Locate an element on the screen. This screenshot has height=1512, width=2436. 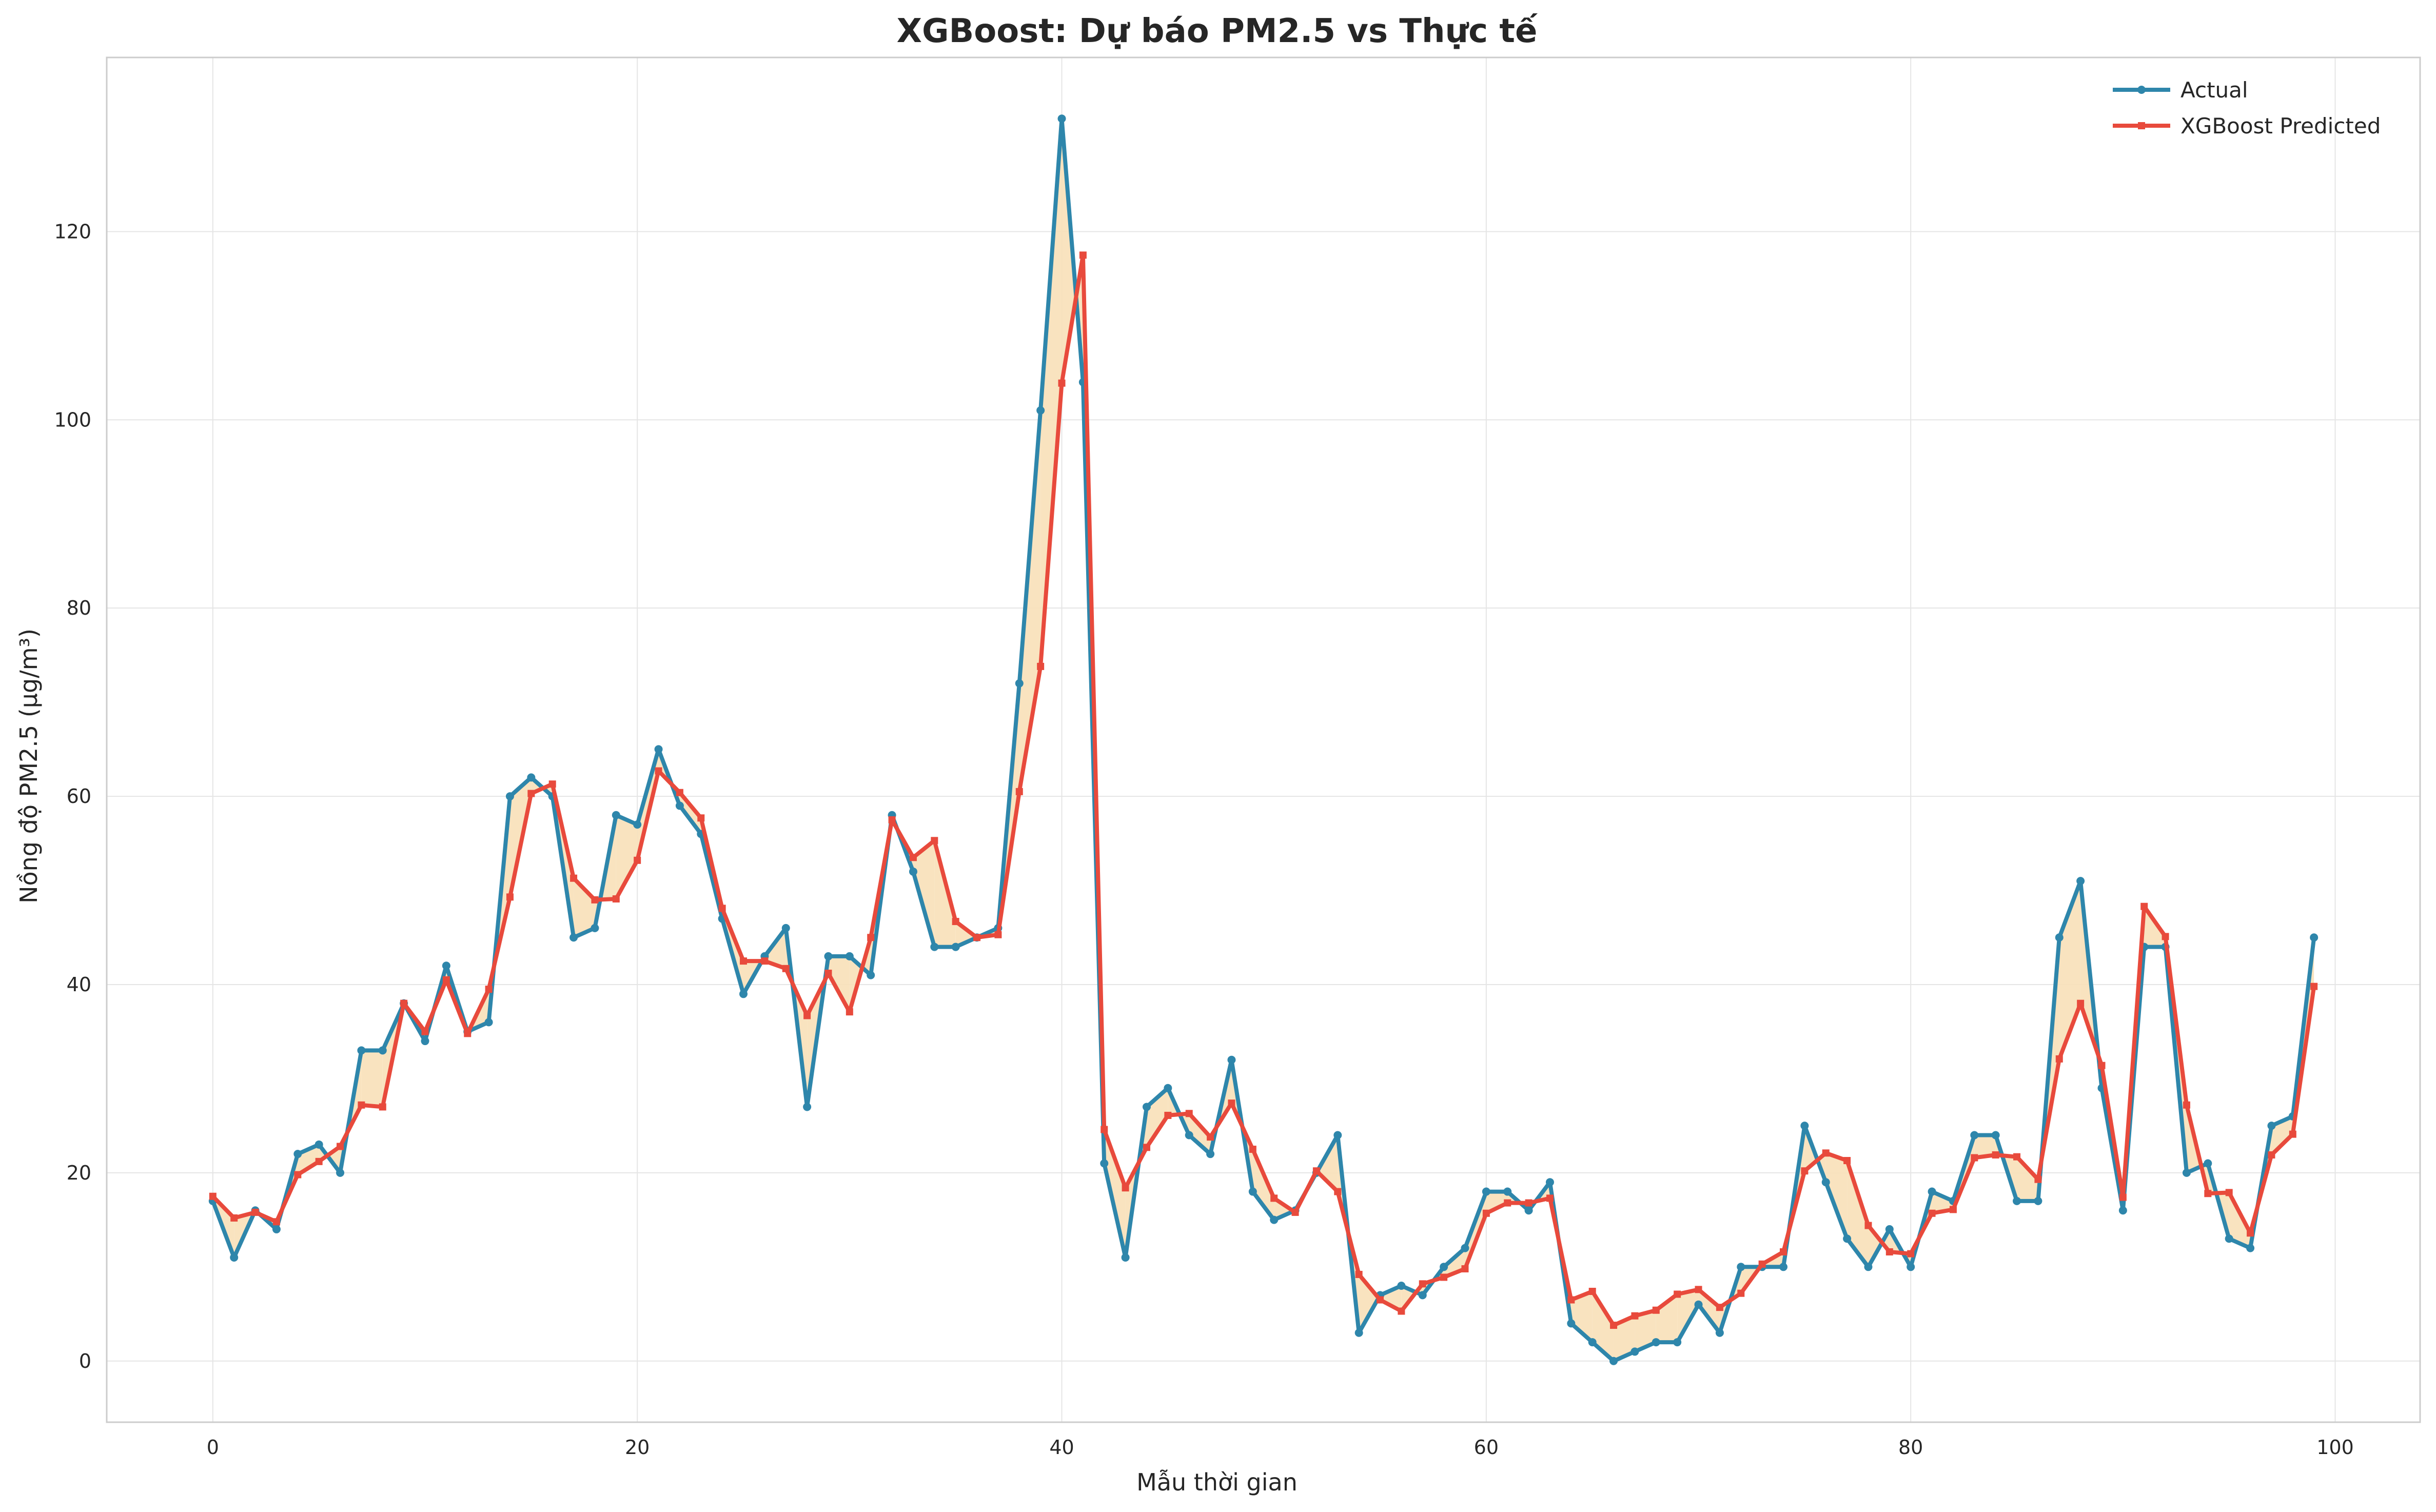
x-tick-label: 100 is located at coordinates (2335, 1447).